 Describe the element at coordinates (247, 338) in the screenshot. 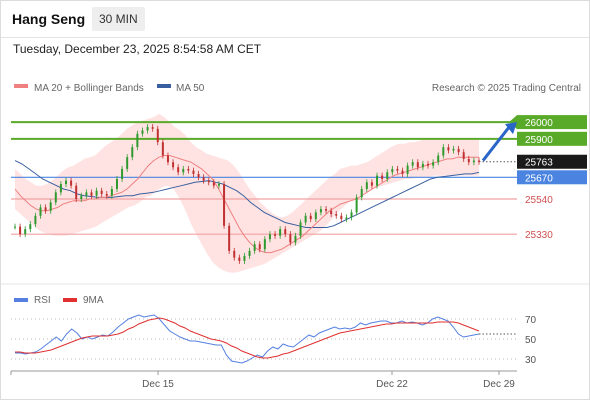

I see `rsi-ma-line` at that location.